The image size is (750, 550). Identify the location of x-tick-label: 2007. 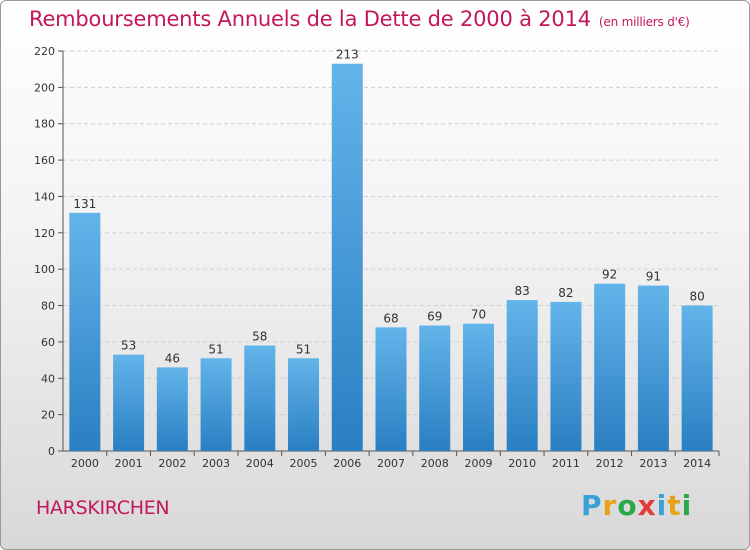
(391, 463).